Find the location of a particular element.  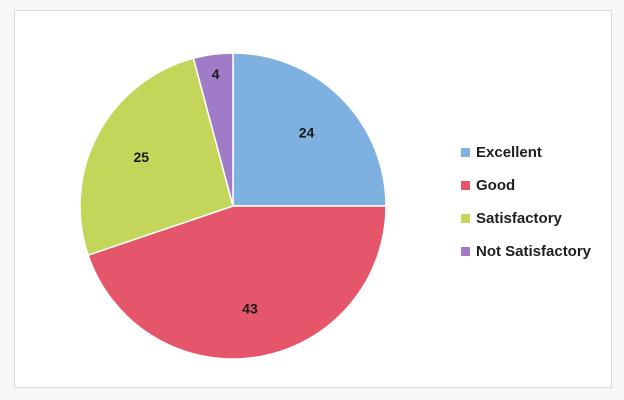

legend-label: Satisfactory is located at coordinates (519, 218).